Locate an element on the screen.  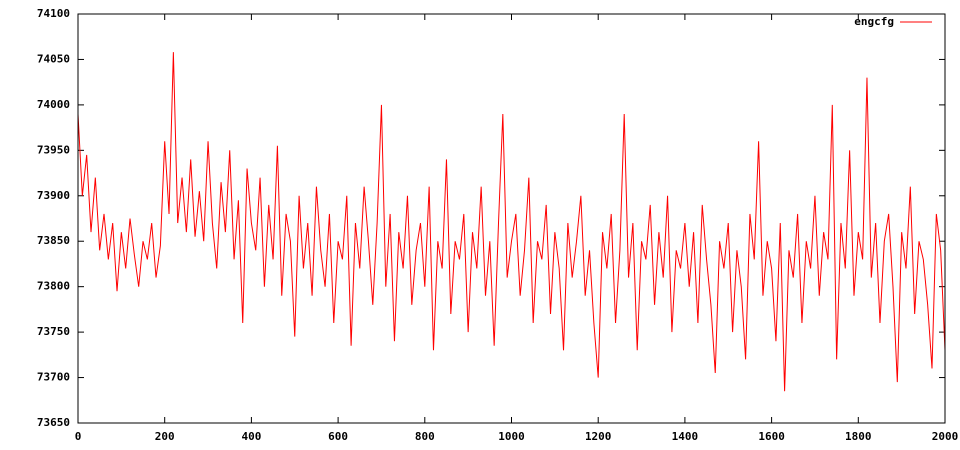
y-tick-label: 73700 is located at coordinates (53, 377).